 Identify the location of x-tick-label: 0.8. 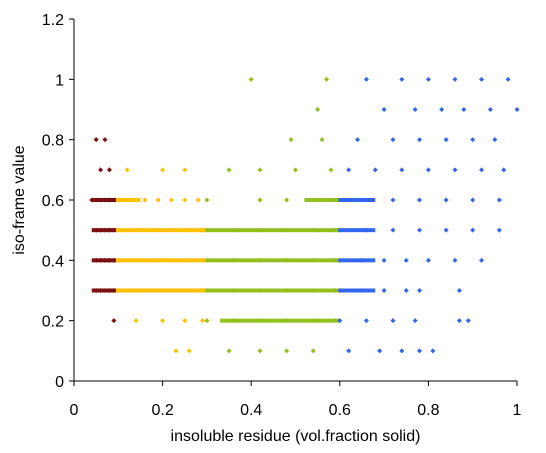
(428, 410).